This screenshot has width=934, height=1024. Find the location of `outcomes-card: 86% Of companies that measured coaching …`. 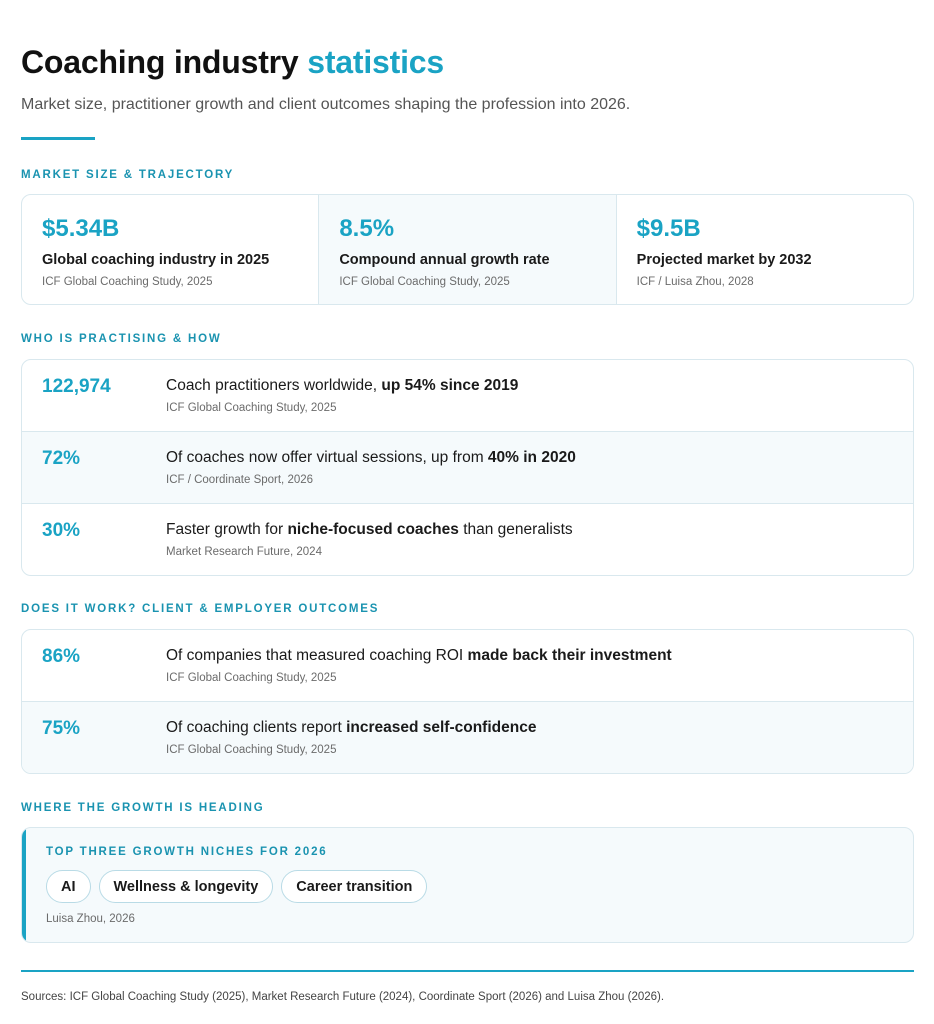

outcomes-card: 86% Of companies that measured coaching … is located at coordinates (467, 701).